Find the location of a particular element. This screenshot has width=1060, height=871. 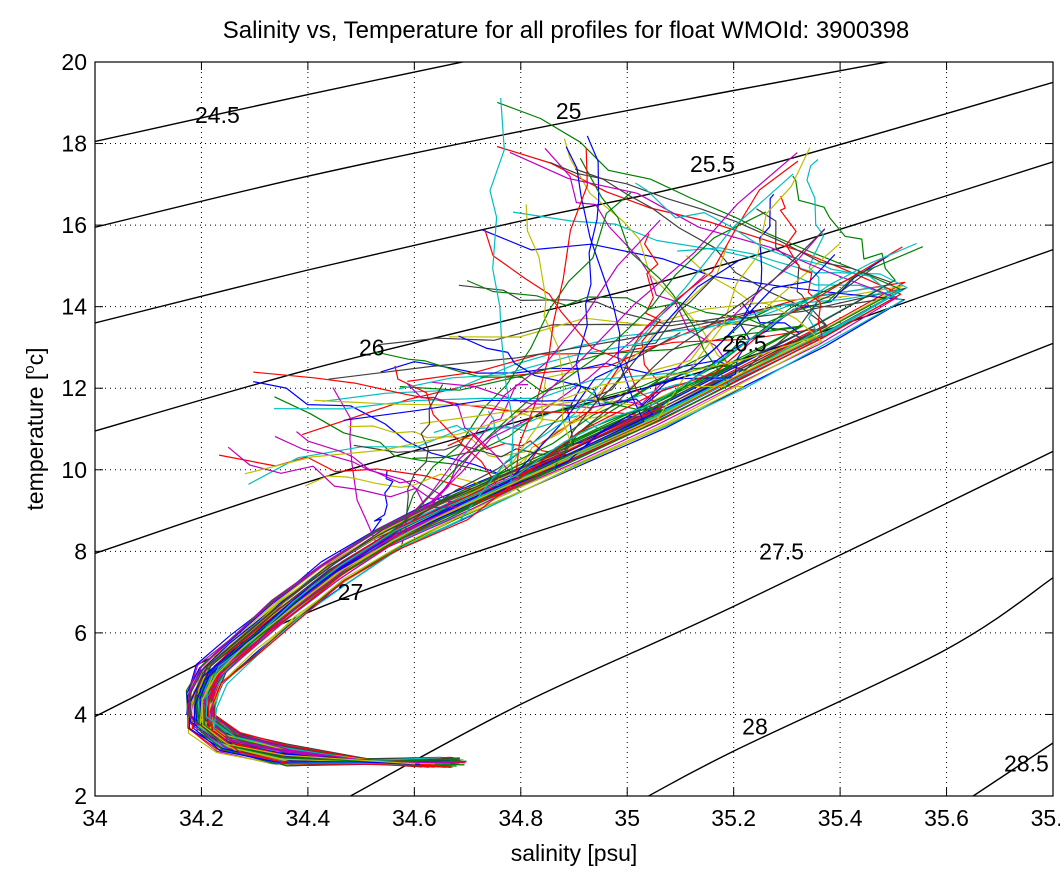

x-tick-label: 35.4 is located at coordinates (840, 818).